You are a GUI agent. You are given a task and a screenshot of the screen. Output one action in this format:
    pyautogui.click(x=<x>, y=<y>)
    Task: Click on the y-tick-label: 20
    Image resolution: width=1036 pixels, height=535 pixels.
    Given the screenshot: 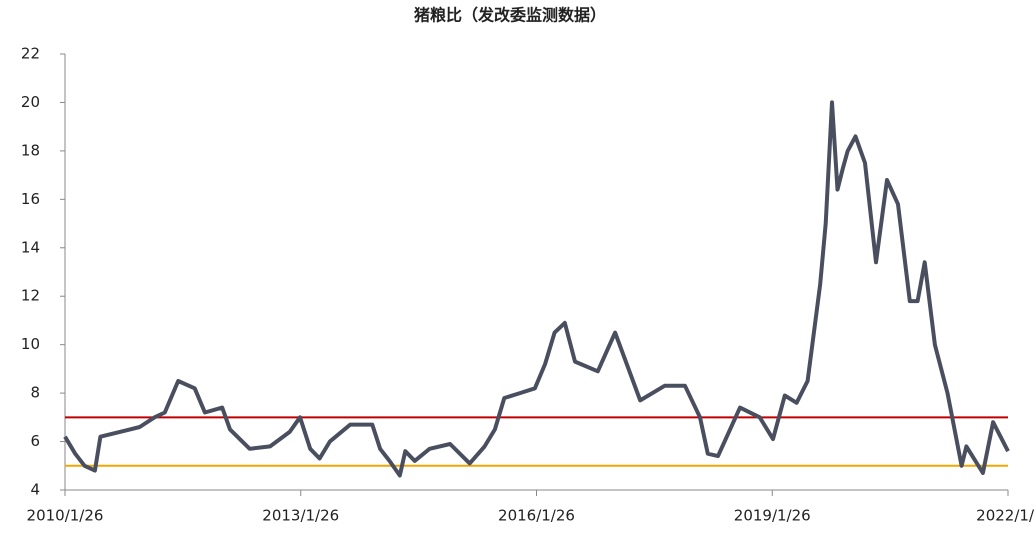 What is the action you would take?
    pyautogui.click(x=30, y=102)
    